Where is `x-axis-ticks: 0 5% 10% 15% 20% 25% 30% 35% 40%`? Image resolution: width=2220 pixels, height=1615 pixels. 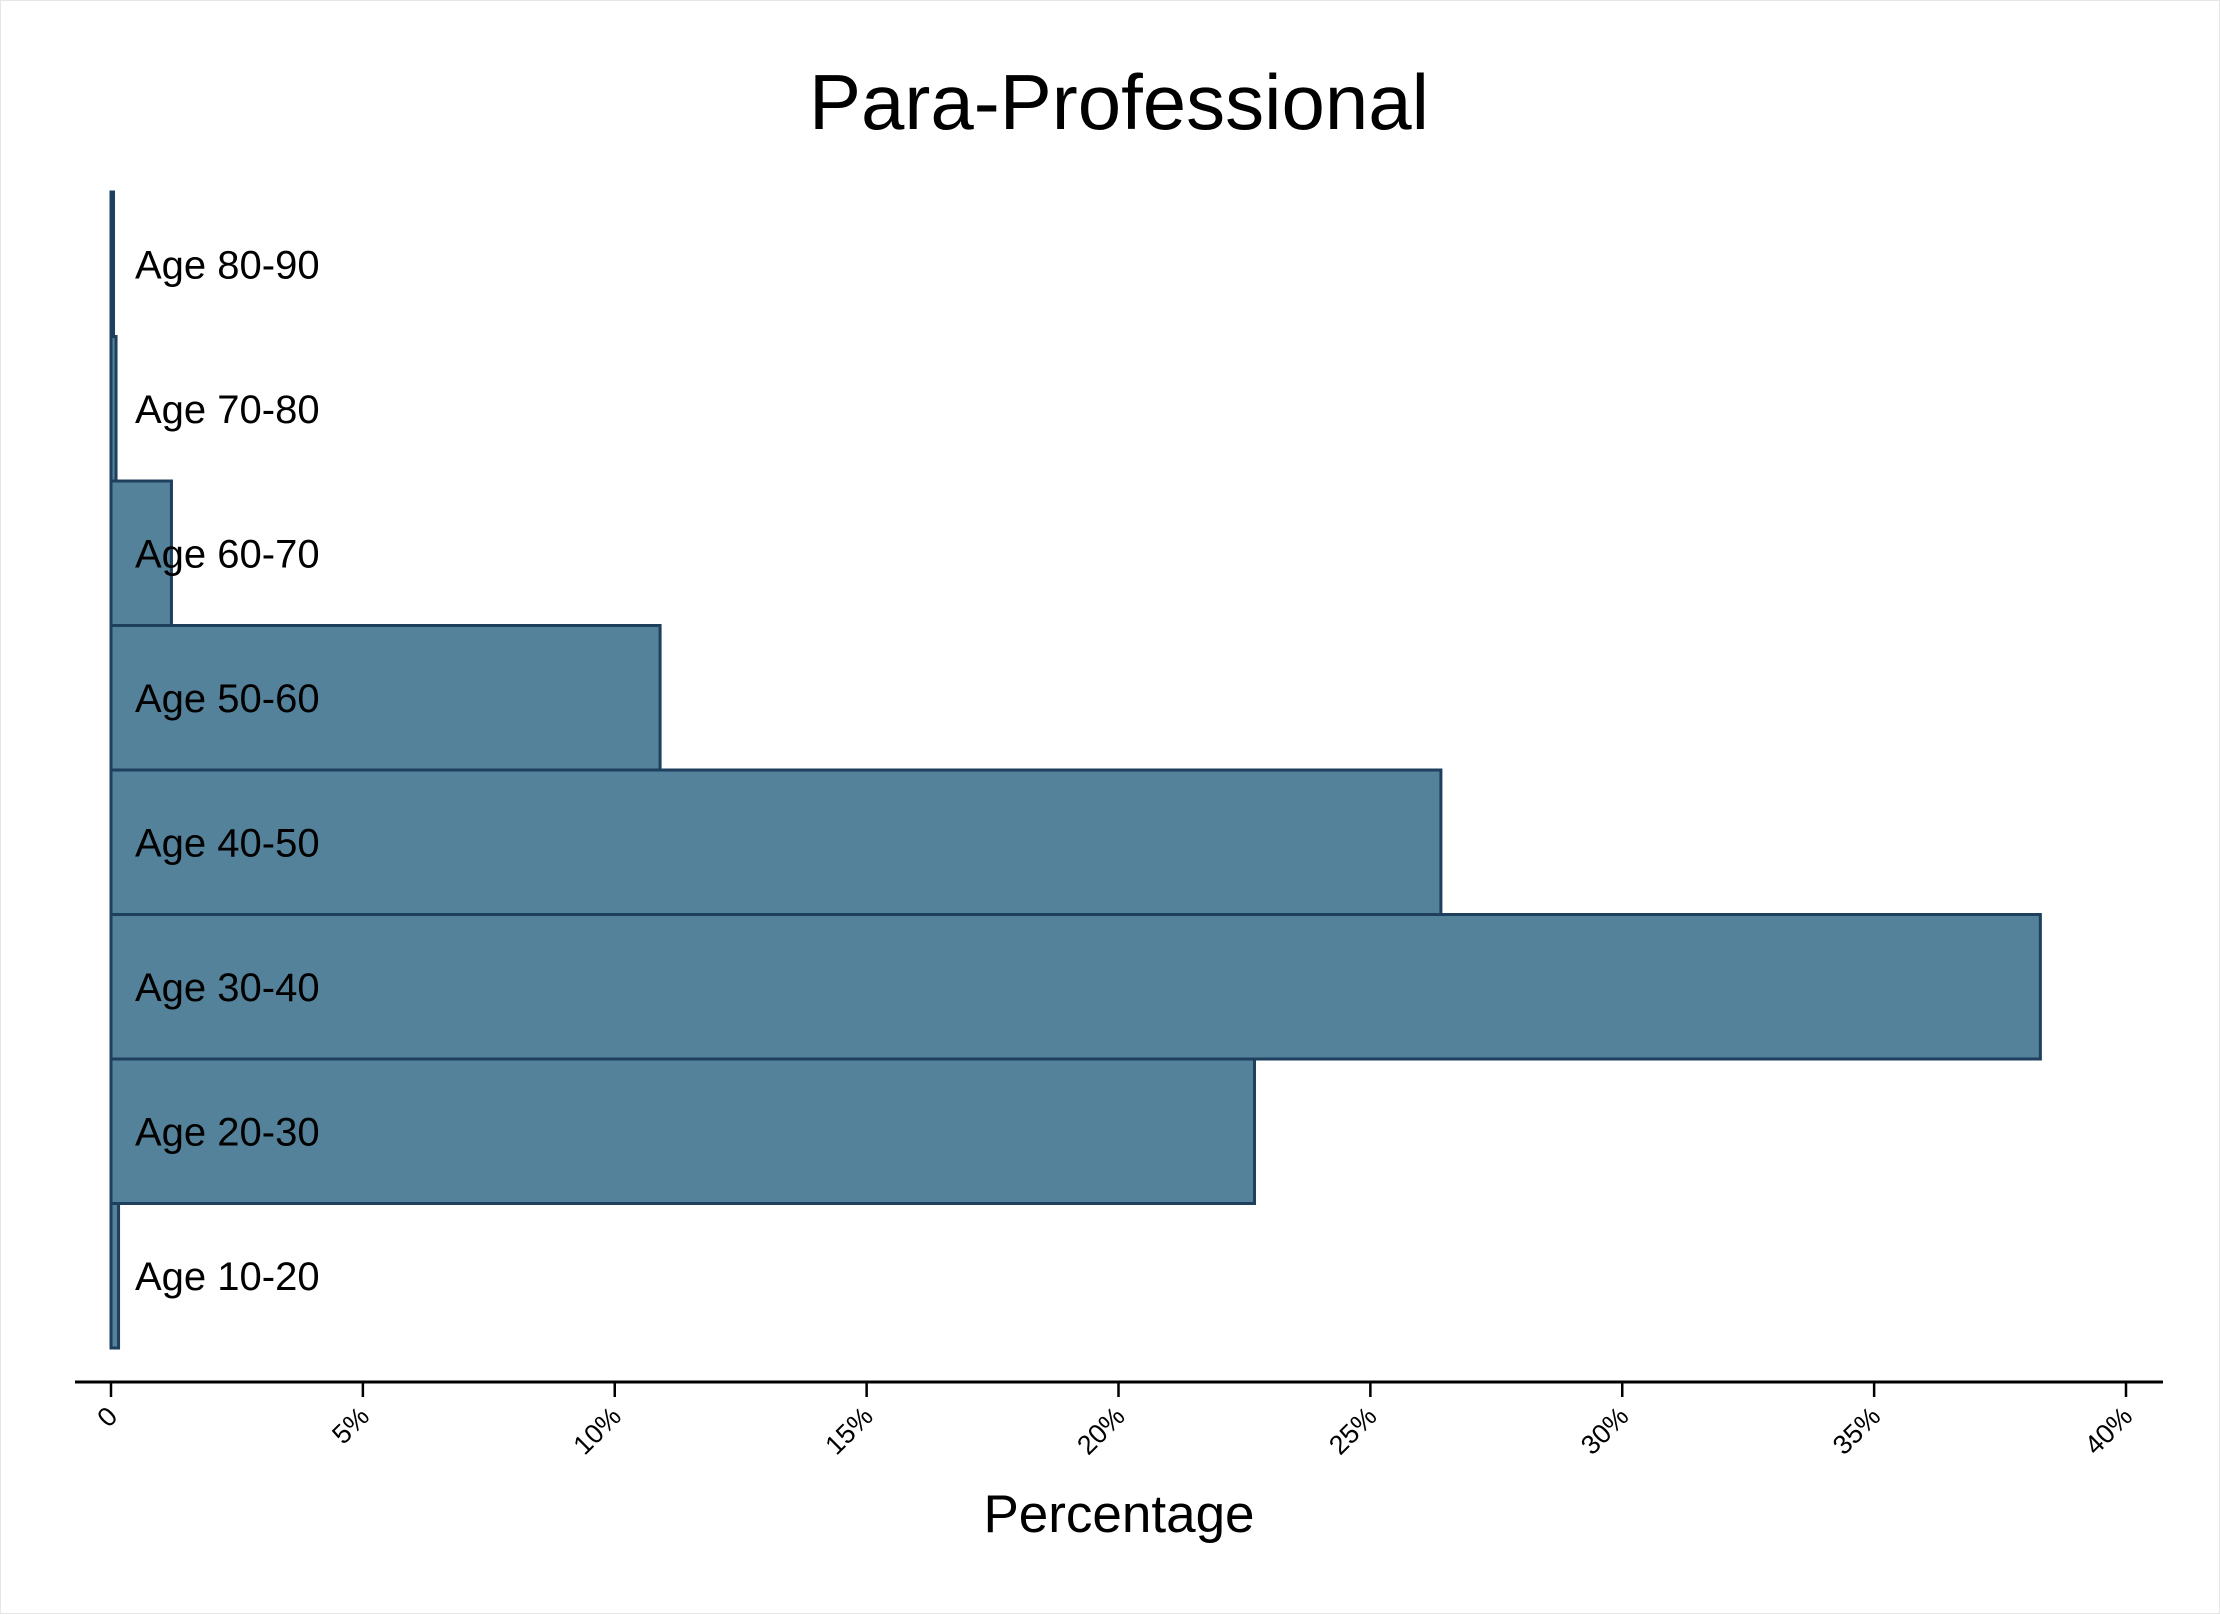 x-axis-ticks: 0 5% 10% 15% 20% 25% 30% 35% 40% is located at coordinates (1114, 1421).